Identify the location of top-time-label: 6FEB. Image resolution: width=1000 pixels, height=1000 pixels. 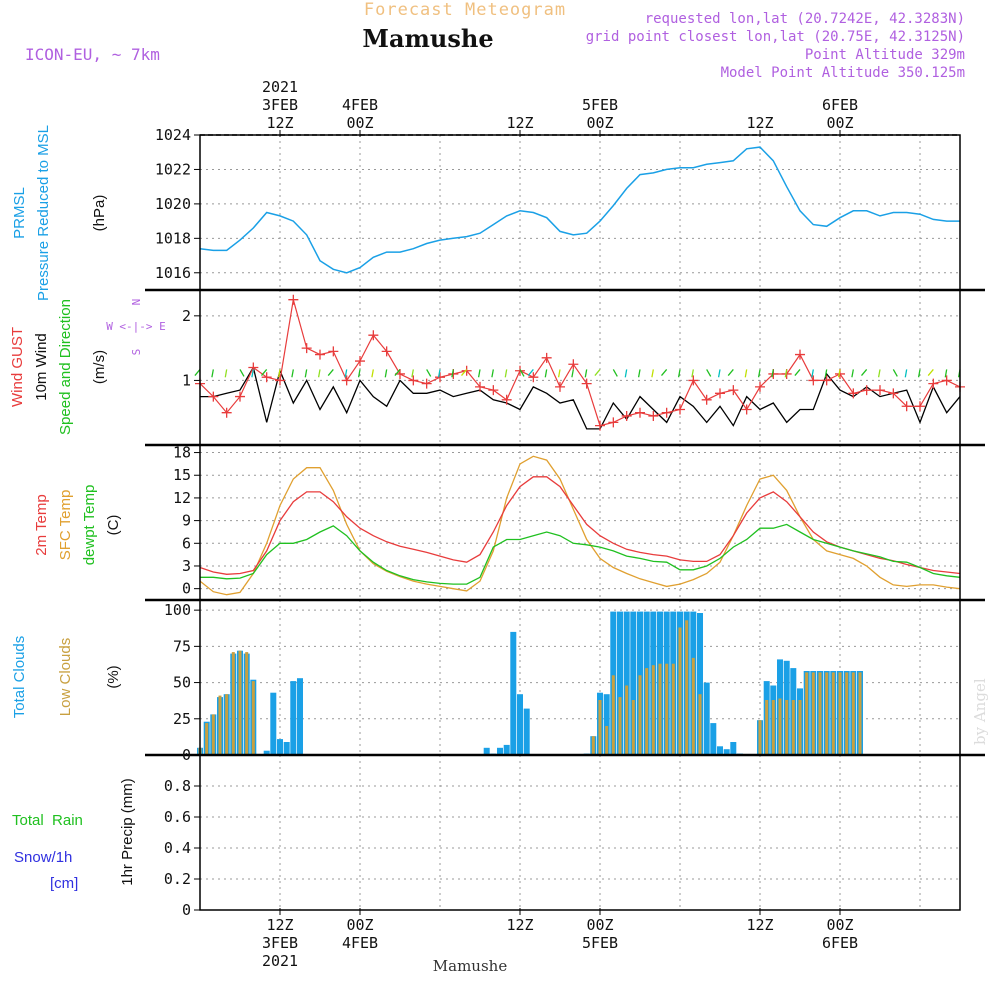
(840, 105).